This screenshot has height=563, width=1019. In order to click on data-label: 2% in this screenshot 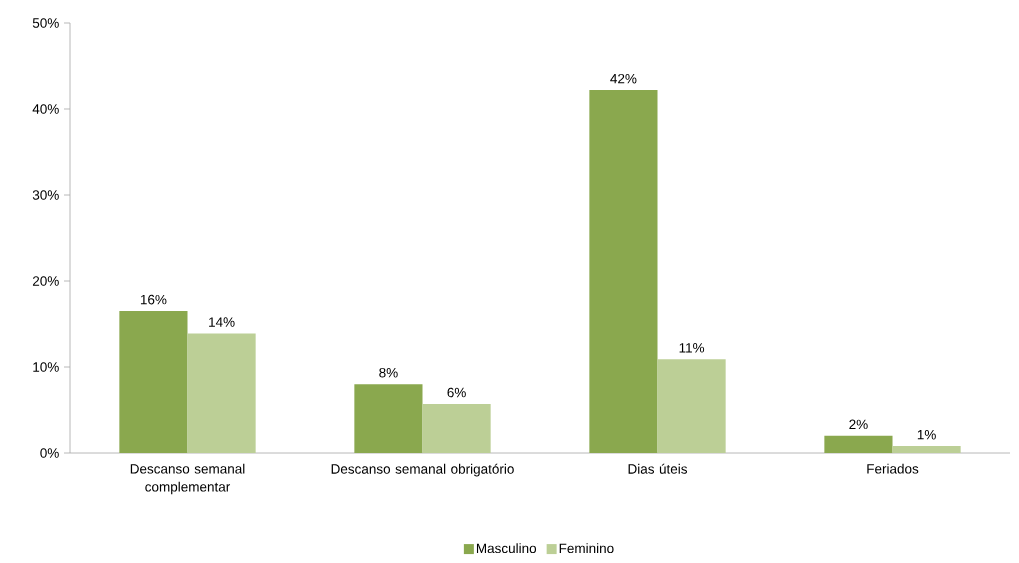, I will do `click(858, 424)`.